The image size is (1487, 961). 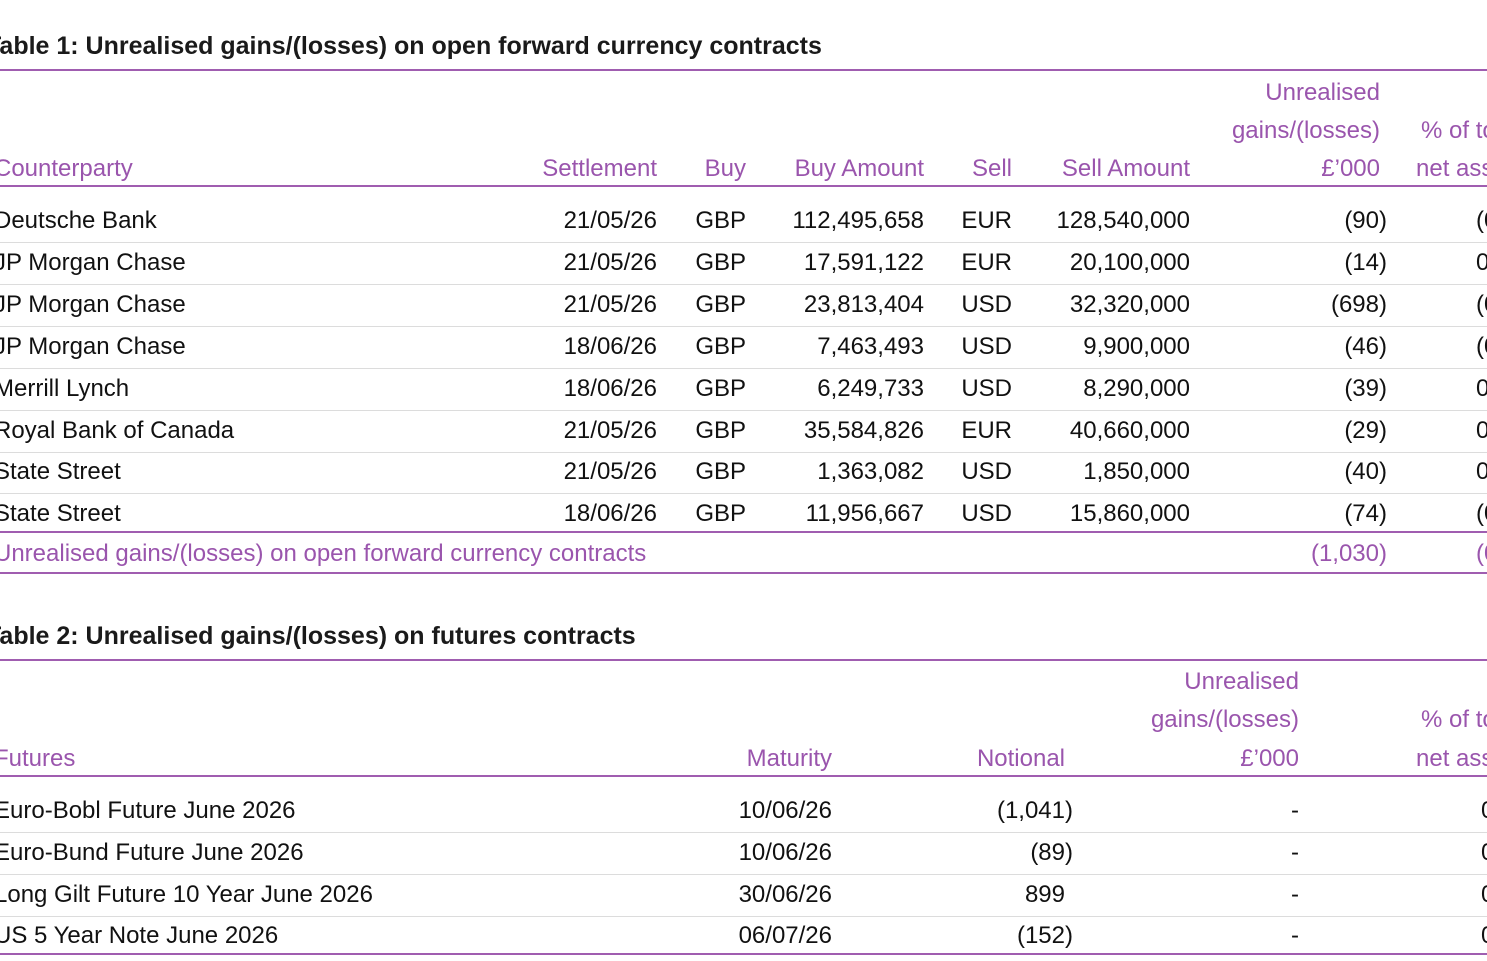 What do you see at coordinates (1305, 130) in the screenshot?
I see `table1-header-unrealised-line2: gains/(losses)` at bounding box center [1305, 130].